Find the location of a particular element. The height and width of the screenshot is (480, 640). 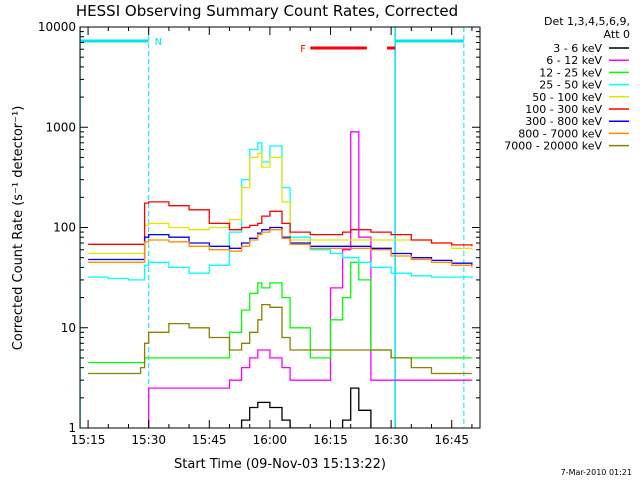

y-axis-label: Corrected Count Rate (s⁻¹ detector⁻¹) is located at coordinates (18, 228).